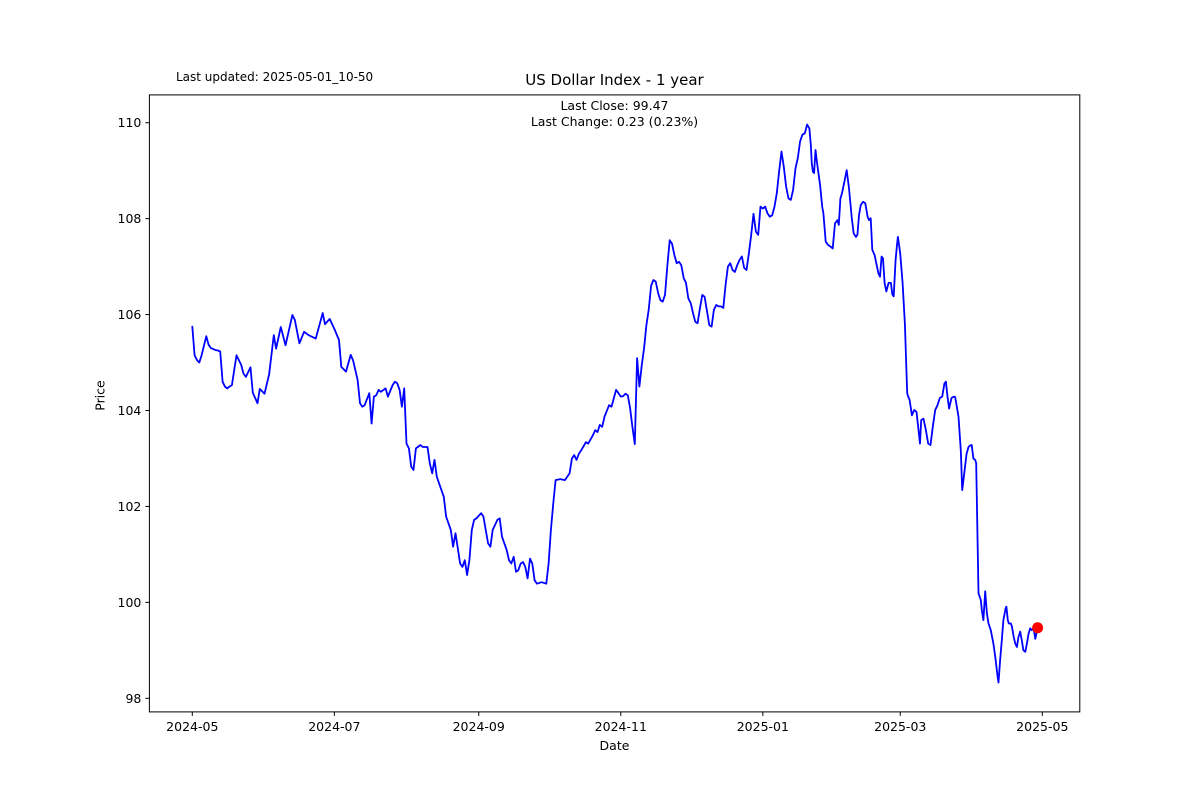 This screenshot has width=1200, height=800. What do you see at coordinates (479, 726) in the screenshot?
I see `x-tick-label: 2024-09` at bounding box center [479, 726].